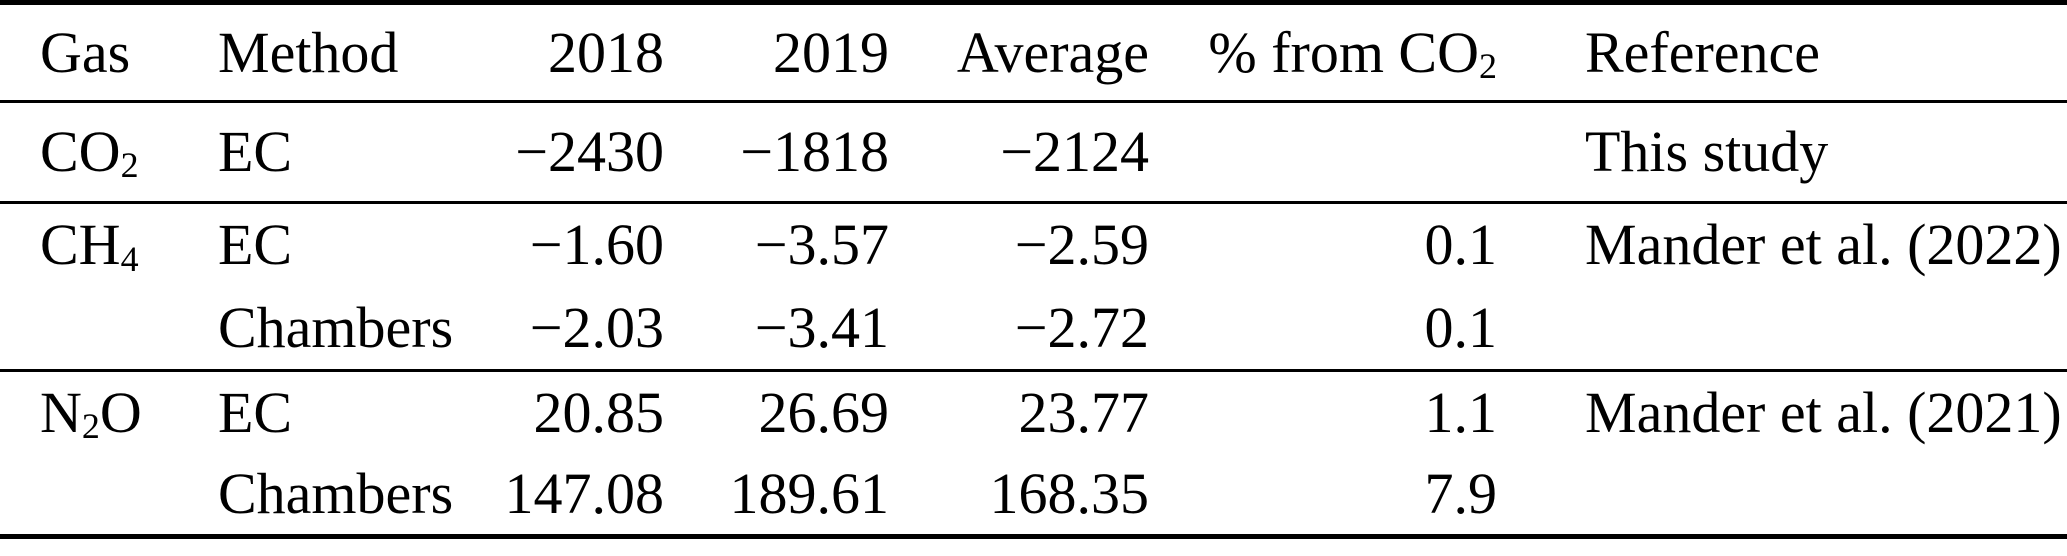  I want to click on value-2019-cell: −3.41, so click(821, 327).